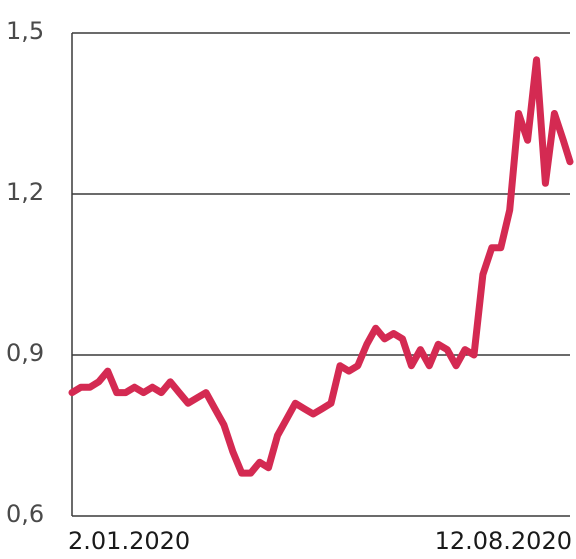 Image resolution: width=576 pixels, height=559 pixels. What do you see at coordinates (25, 31) in the screenshot?
I see `y-tick-label: 1,5` at bounding box center [25, 31].